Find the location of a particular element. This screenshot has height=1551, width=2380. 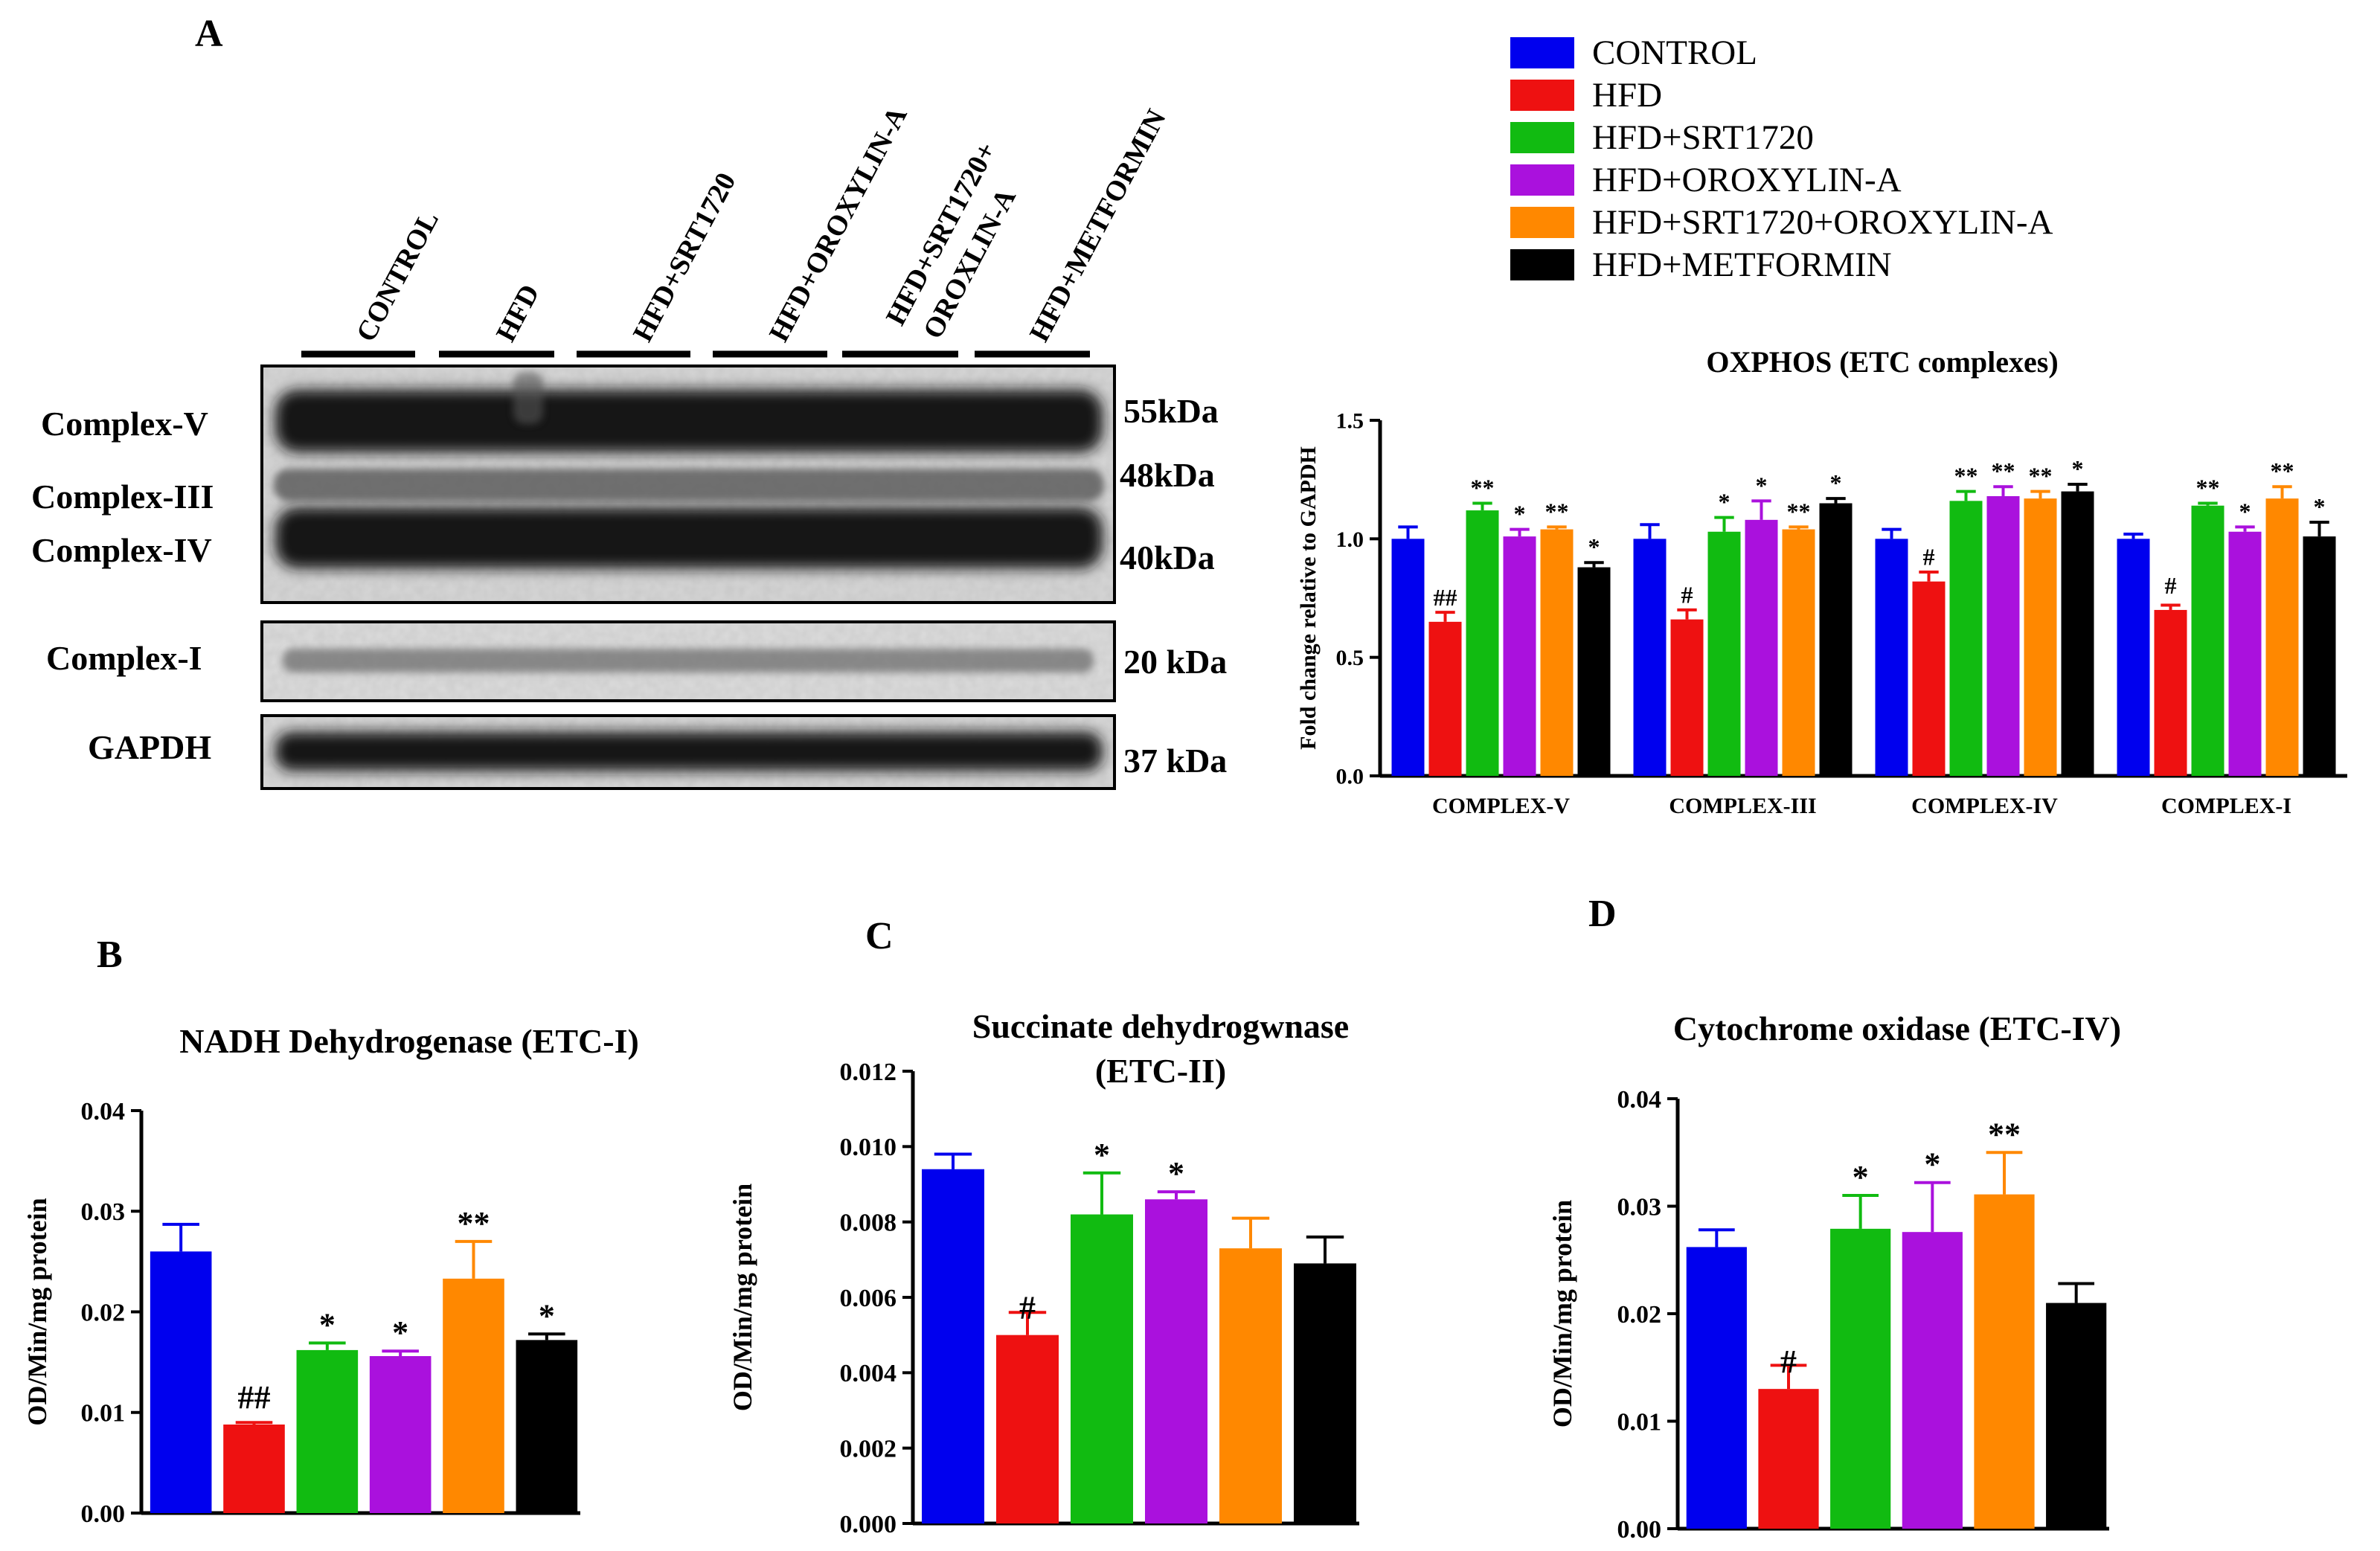

panel-label-a: A is located at coordinates (209, 34).